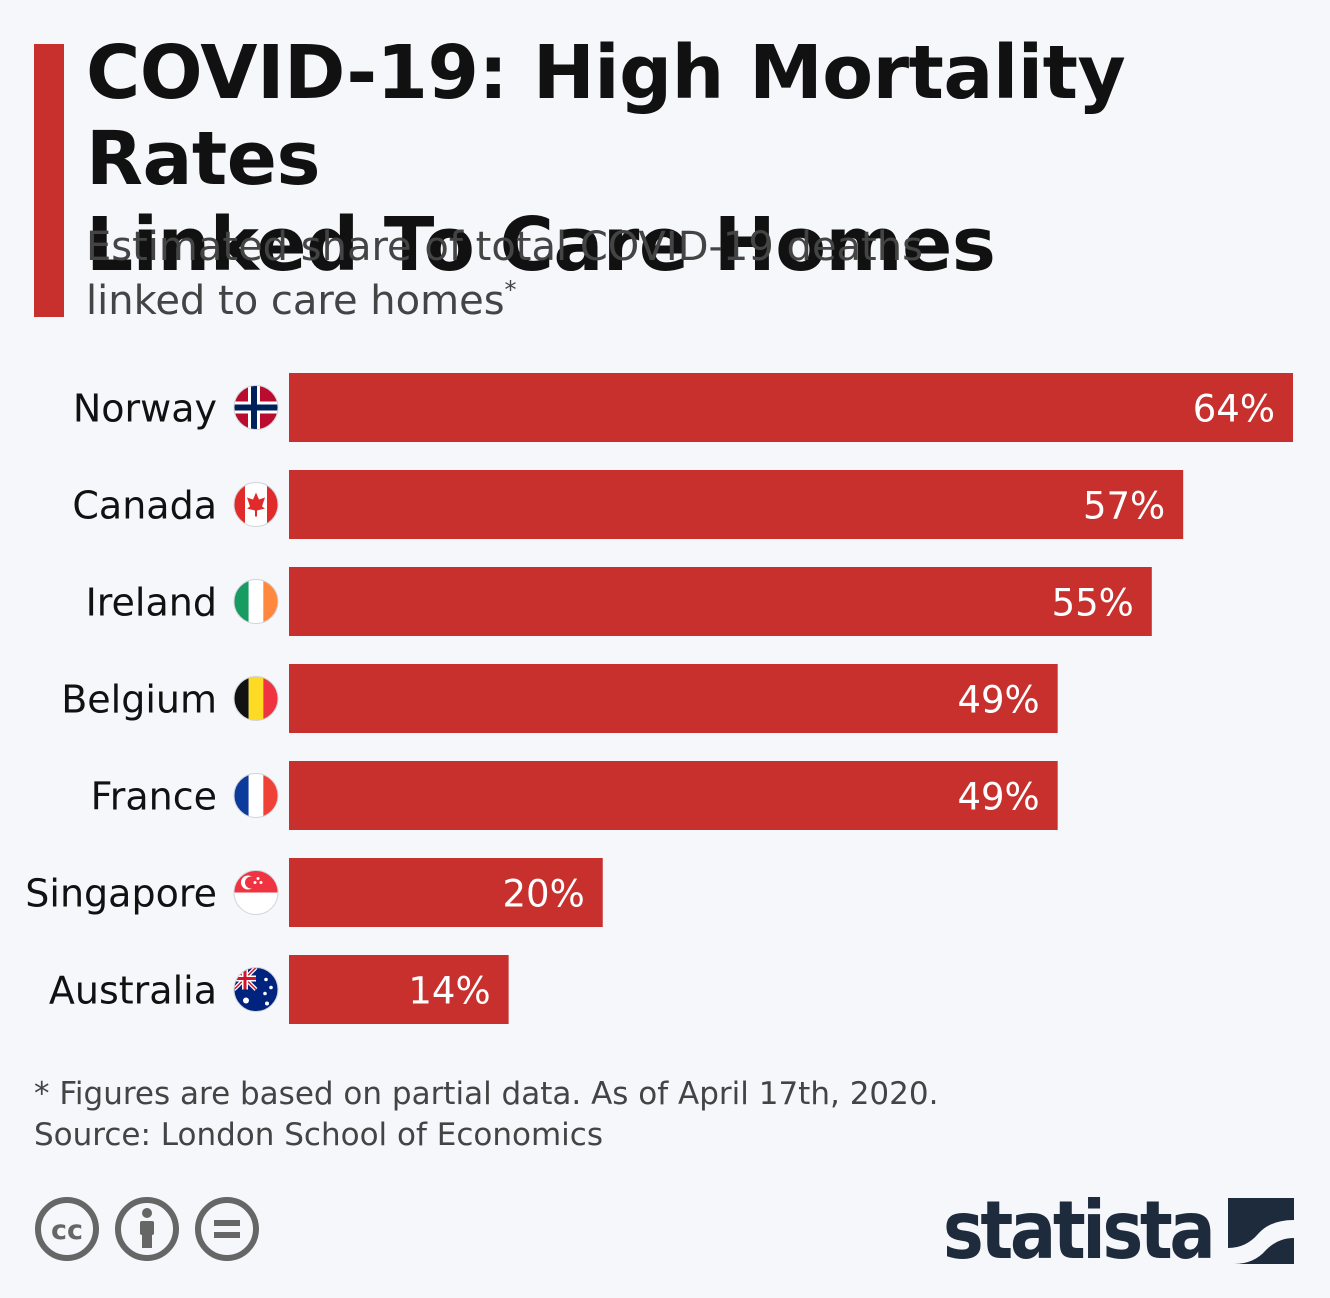 This screenshot has height=1298, width=1330. What do you see at coordinates (318, 1135) in the screenshot?
I see `footnote-source: Source: London School of Economics` at bounding box center [318, 1135].